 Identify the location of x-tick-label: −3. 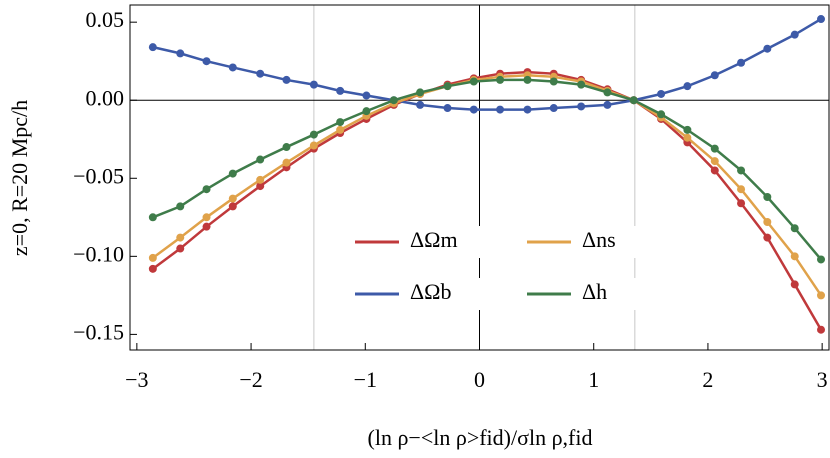
(136, 379).